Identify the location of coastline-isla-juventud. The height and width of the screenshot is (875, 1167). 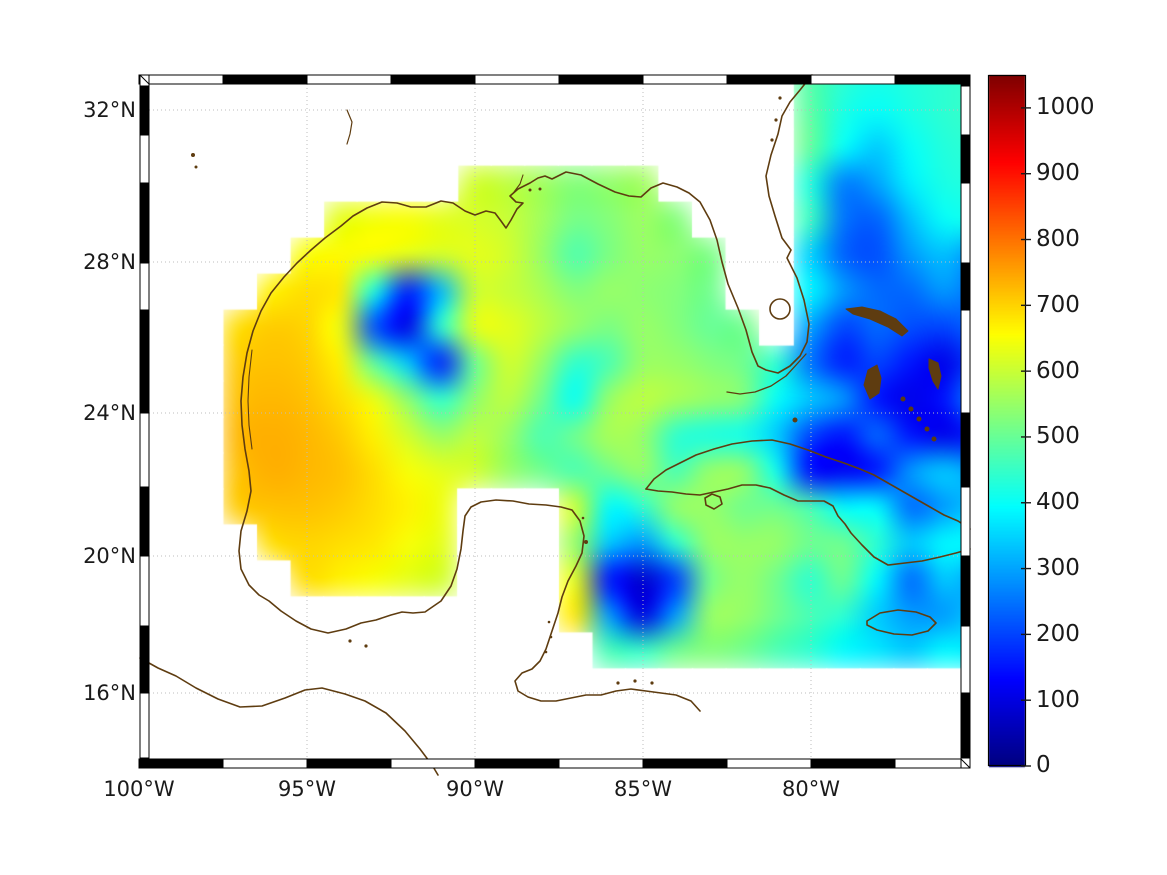
(713, 501).